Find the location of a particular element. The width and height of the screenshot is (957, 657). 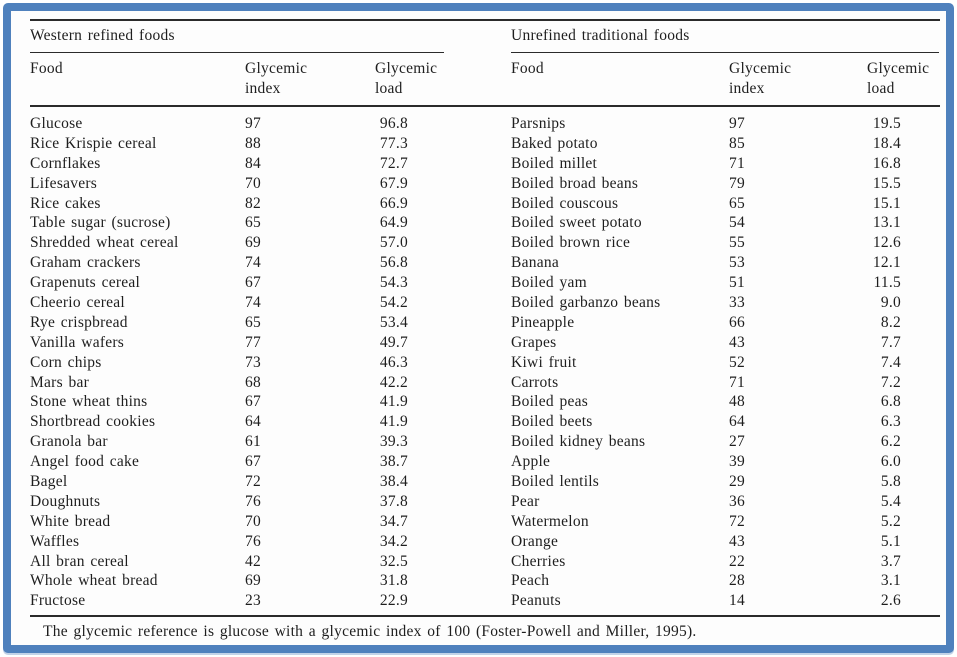

table-row: Baked potato 85 18.4 is located at coordinates (725, 144).